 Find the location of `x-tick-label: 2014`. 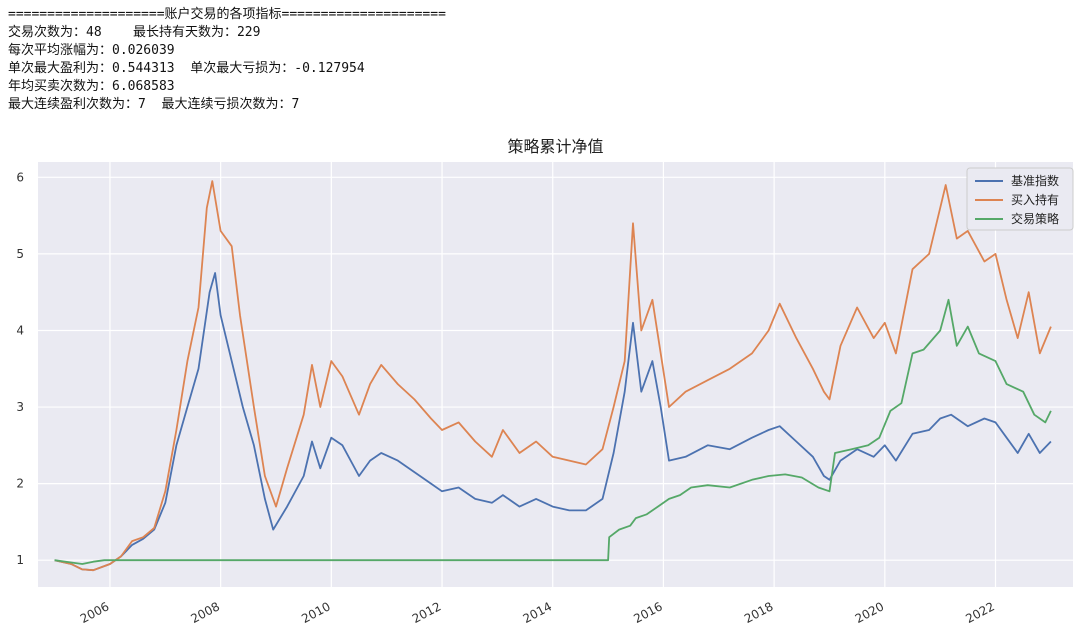

x-tick-label: 2014 is located at coordinates (538, 612).